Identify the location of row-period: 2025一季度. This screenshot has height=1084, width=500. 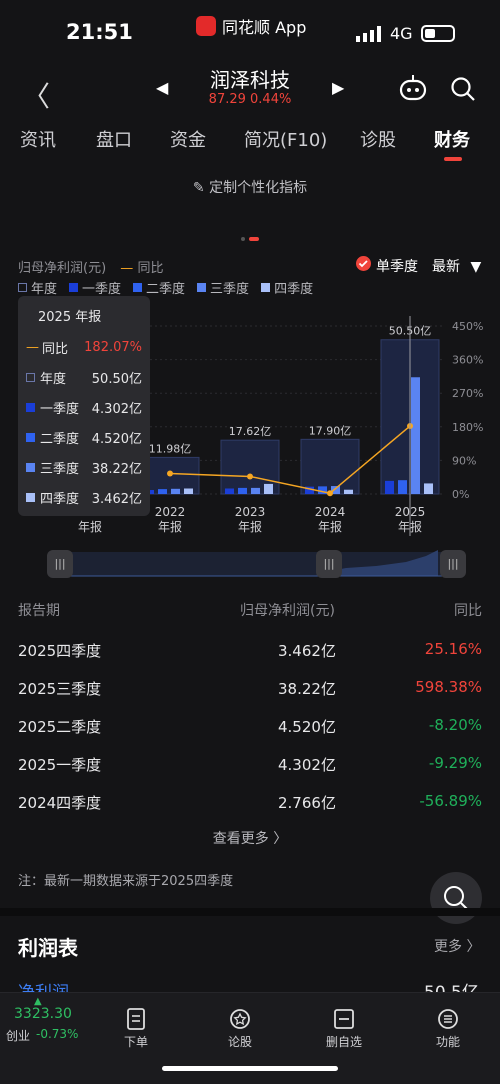
(60, 765).